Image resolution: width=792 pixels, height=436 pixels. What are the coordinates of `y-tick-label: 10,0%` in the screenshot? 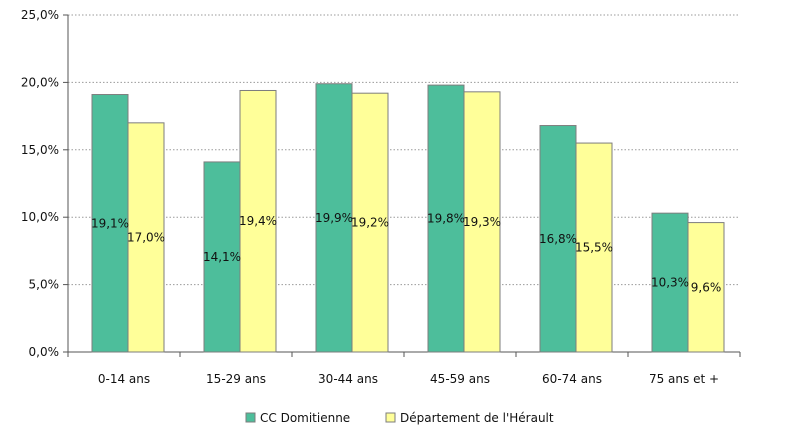 It's located at (40, 217).